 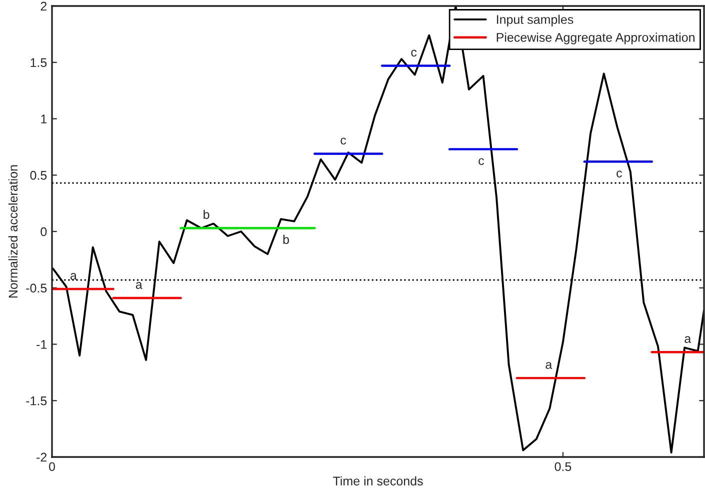 What do you see at coordinates (595, 38) in the screenshot?
I see `legend-label: Piecewise Aggregate Approximation` at bounding box center [595, 38].